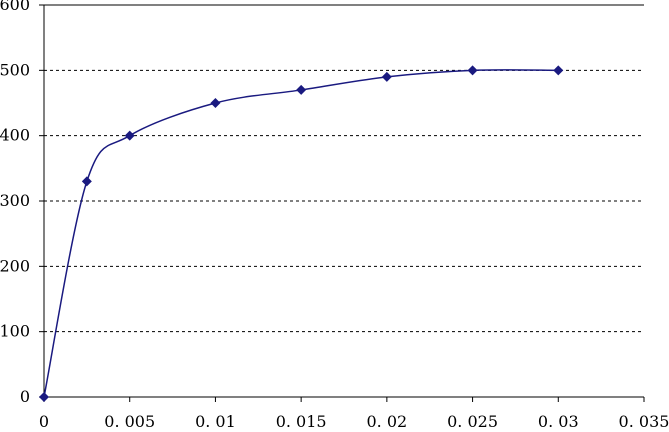 The width and height of the screenshot is (669, 432). Describe the element at coordinates (129, 421) in the screenshot. I see `x-tick-label: 0. 005` at that location.